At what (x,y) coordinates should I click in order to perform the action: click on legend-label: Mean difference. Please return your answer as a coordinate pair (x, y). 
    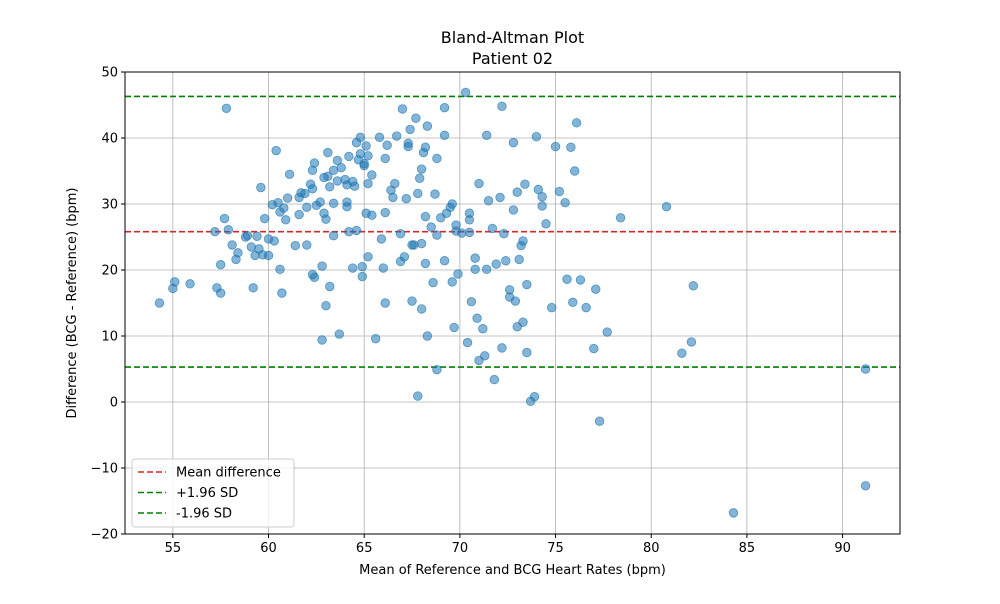
    Looking at the image, I should click on (228, 473).